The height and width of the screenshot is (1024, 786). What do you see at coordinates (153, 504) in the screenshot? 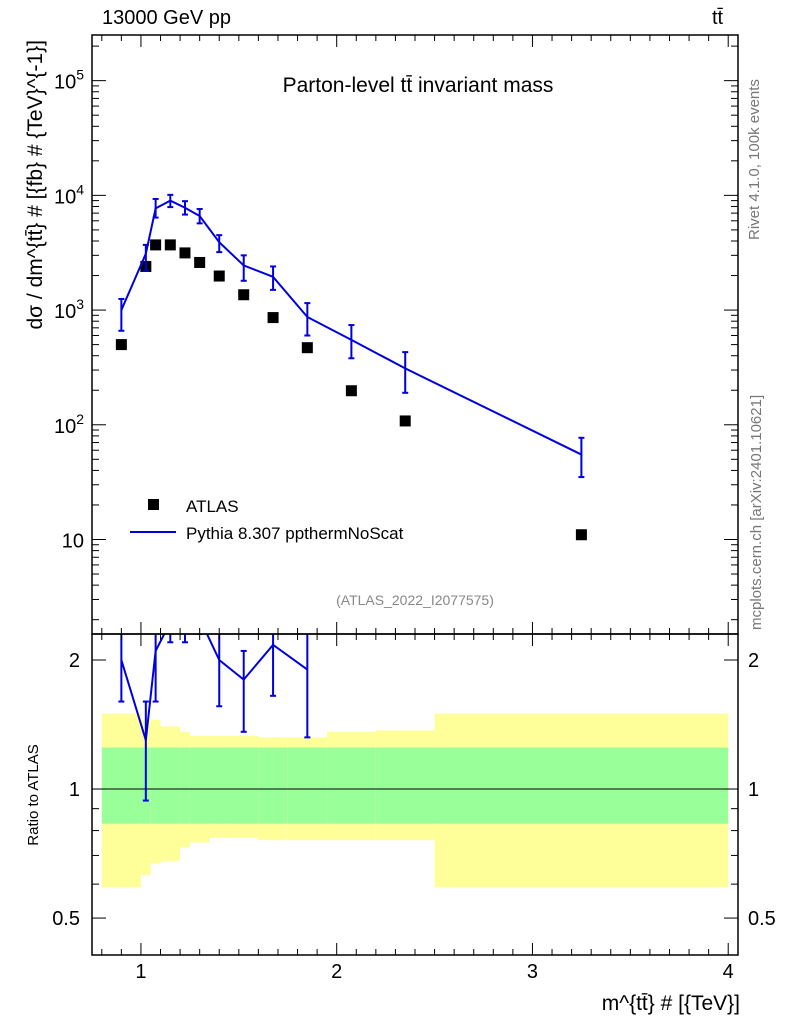
I see `legend-atlas-marker` at bounding box center [153, 504].